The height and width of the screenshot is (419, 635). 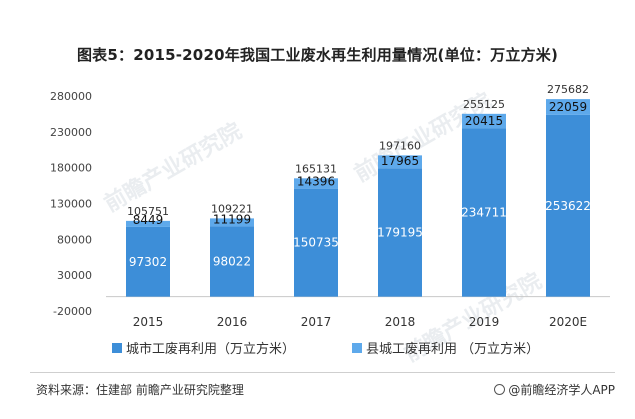 I want to click on y-tick-label: 30000, so click(x=74, y=275).